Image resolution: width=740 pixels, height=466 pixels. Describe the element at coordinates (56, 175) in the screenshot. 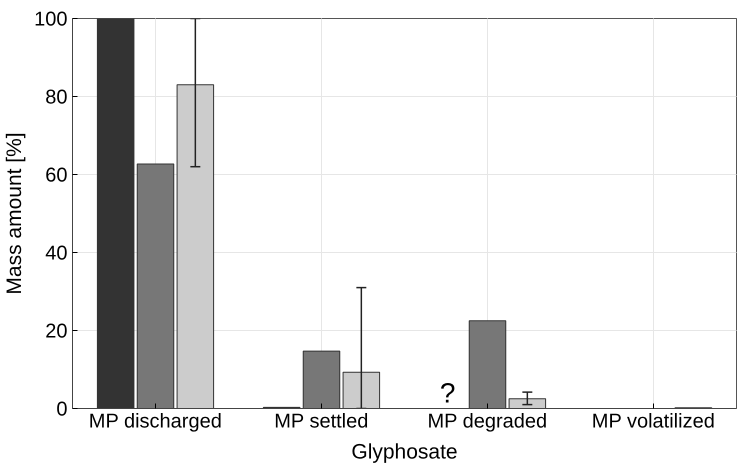

I see `y-tick-label: 60` at that location.